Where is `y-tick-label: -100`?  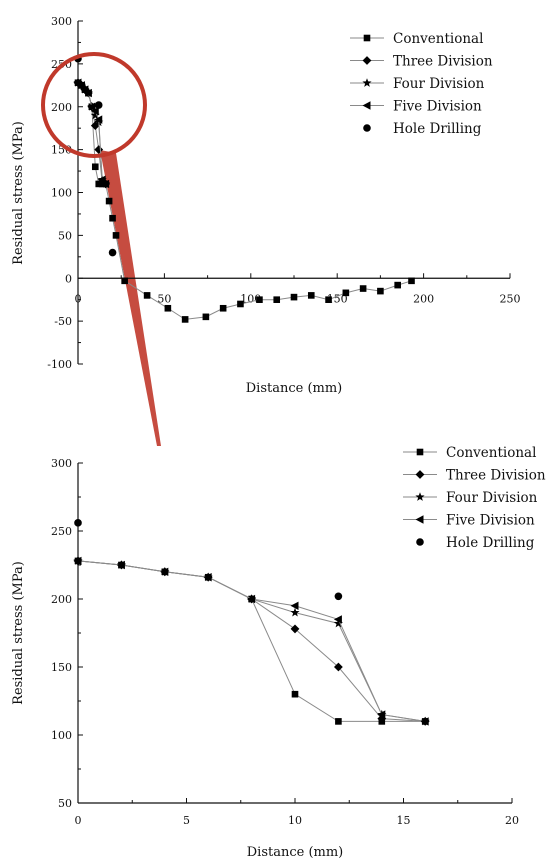 y-tick-label: -100 is located at coordinates (59, 364).